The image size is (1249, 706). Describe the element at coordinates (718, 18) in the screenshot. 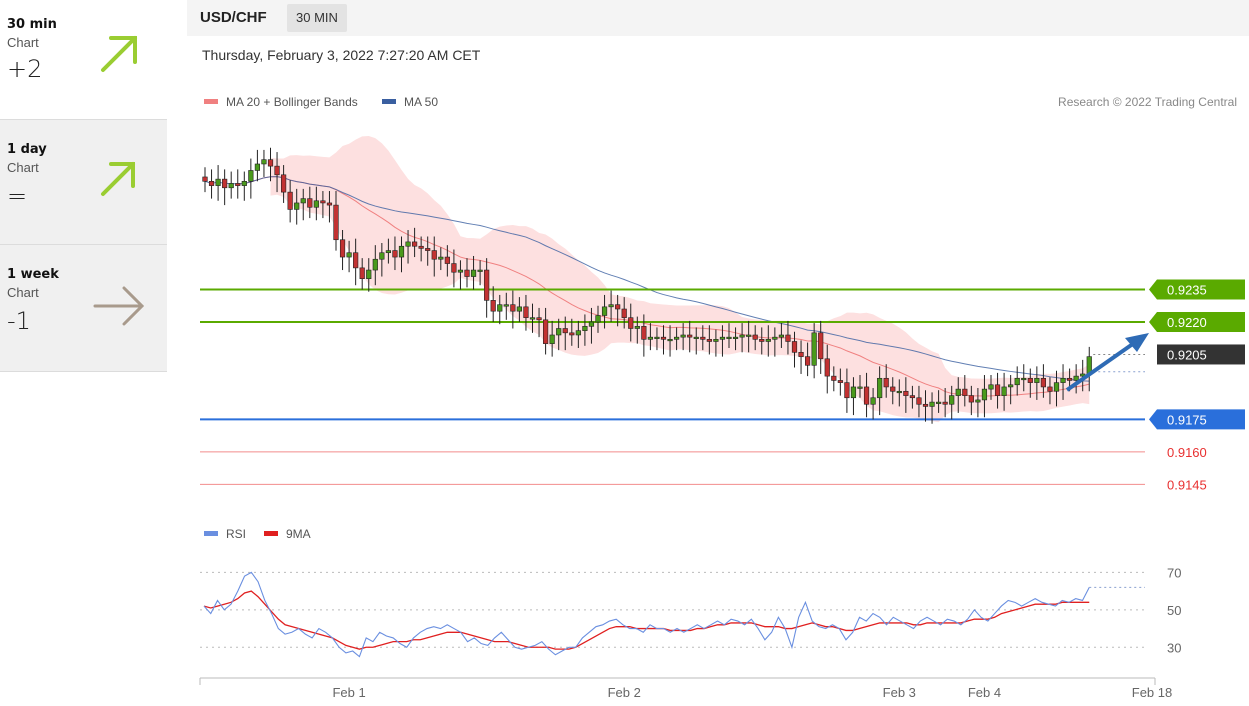

I see `chart-header: USD/CHF 30 MIN` at that location.